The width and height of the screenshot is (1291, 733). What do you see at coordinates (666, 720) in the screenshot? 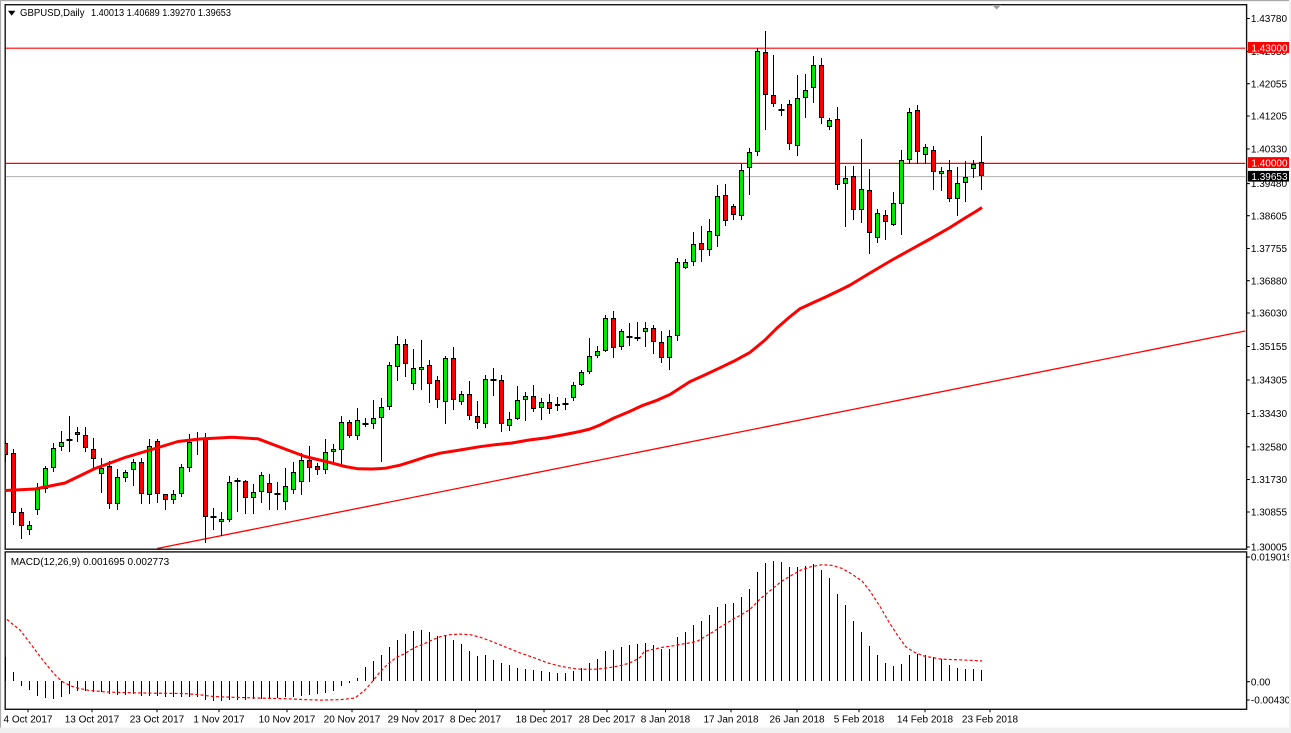
I see `svg-text: 8 Jan 2018` at bounding box center [666, 720].